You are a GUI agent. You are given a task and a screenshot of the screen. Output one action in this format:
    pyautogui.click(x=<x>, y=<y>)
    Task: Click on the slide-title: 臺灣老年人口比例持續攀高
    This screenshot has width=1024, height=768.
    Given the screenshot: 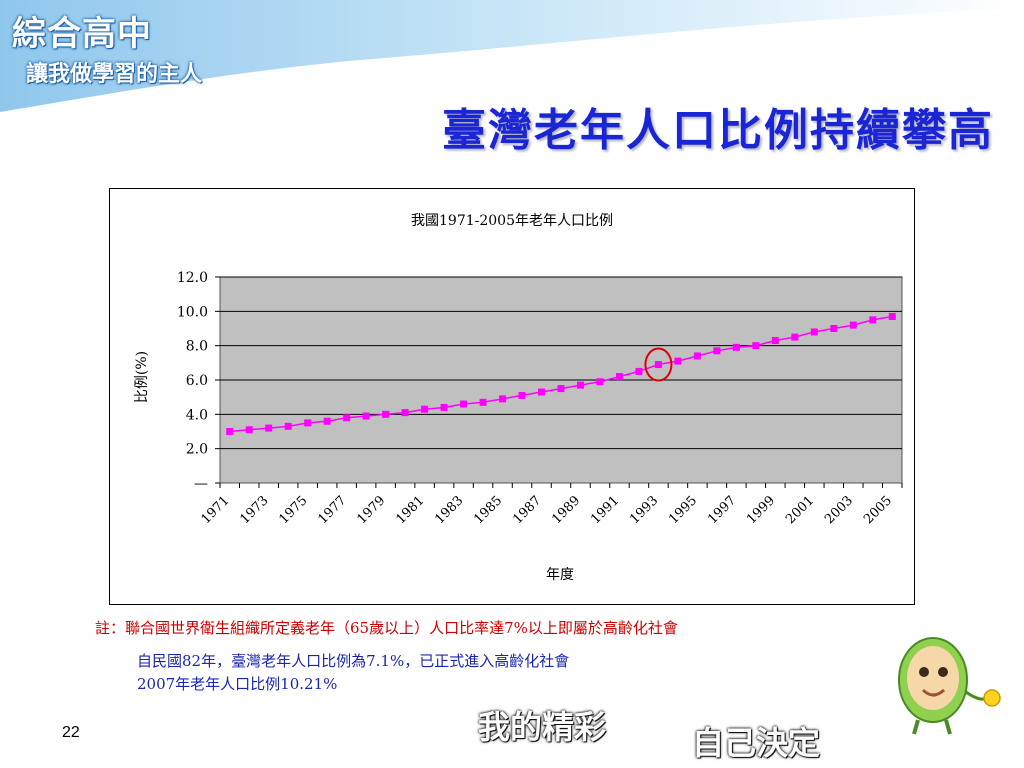 What is the action you would take?
    pyautogui.click(x=718, y=130)
    